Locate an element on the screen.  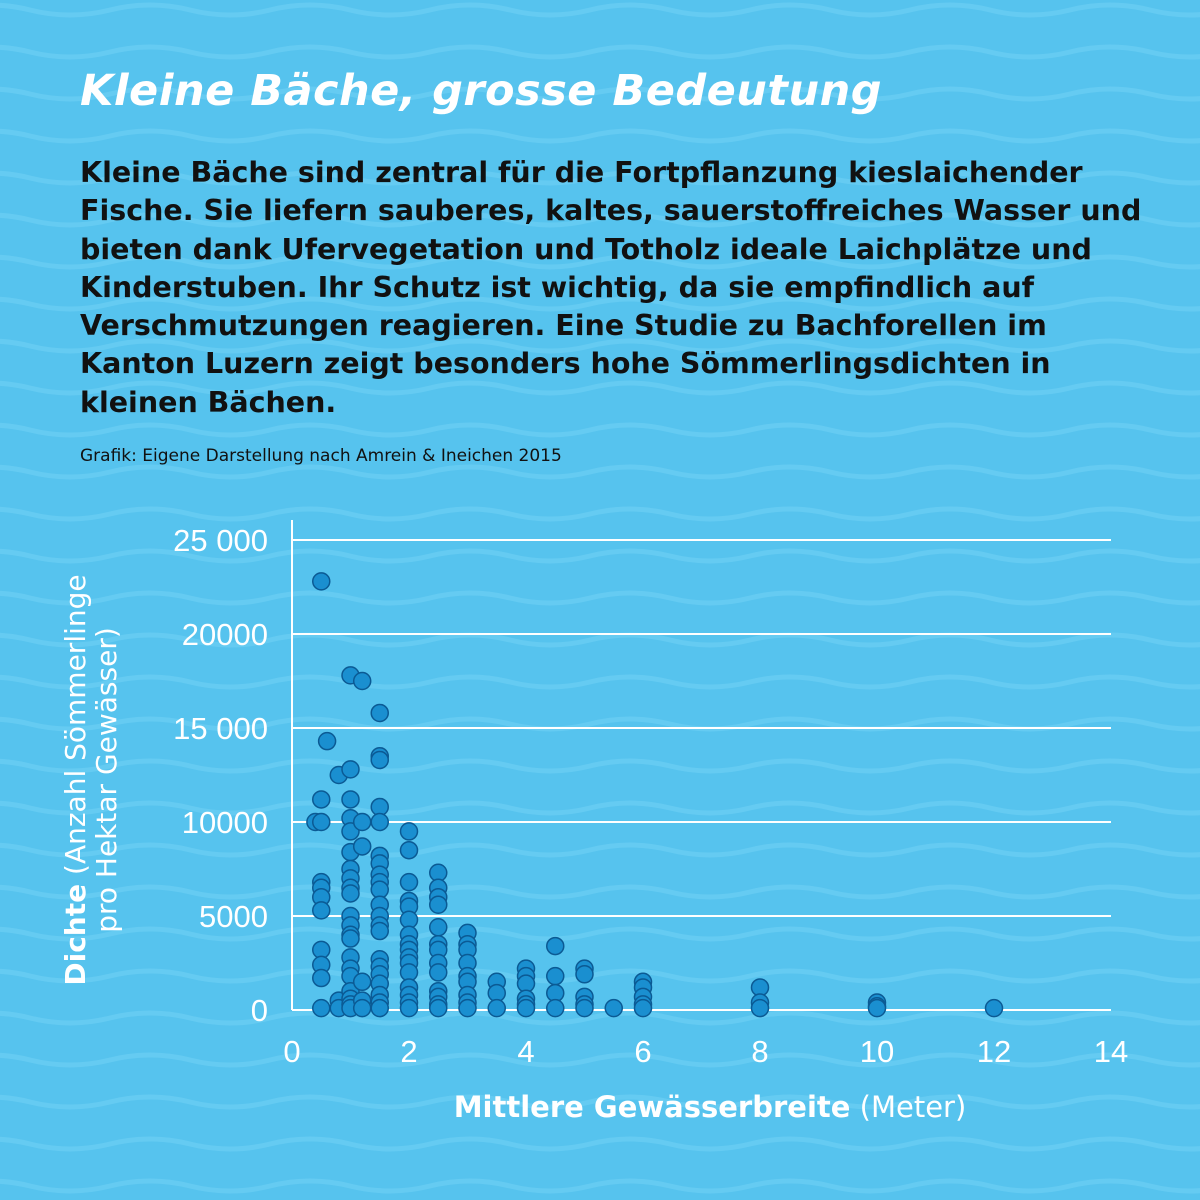
x-axis-label-unit: (Meter) is located at coordinates (913, 1107).